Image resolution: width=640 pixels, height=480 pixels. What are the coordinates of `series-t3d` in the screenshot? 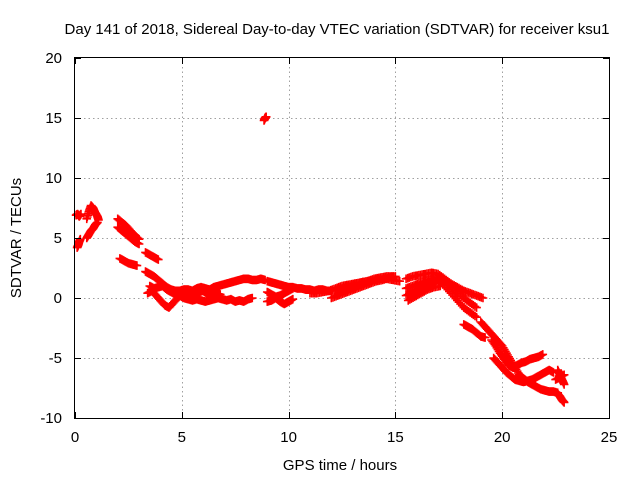 It's located at (201, 293).